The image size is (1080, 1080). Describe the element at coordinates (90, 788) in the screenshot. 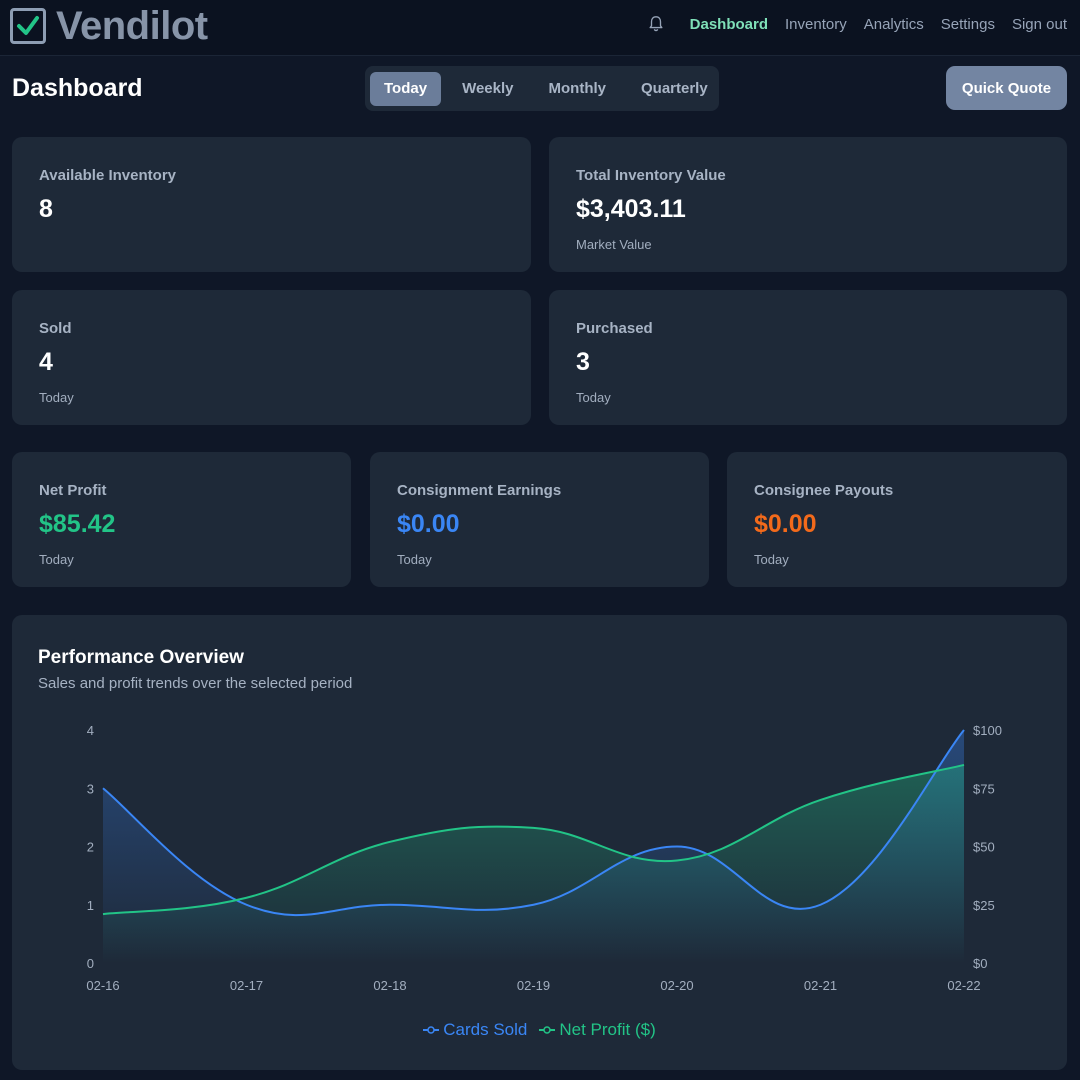

I see `y-left-tick-label: 3` at that location.